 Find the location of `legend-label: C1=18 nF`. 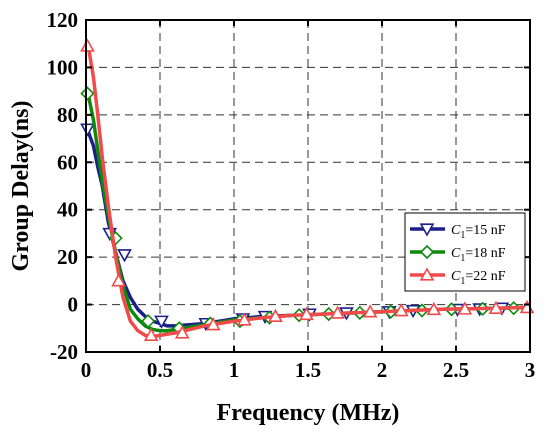

legend-label: C1=18 nF is located at coordinates (478, 255).